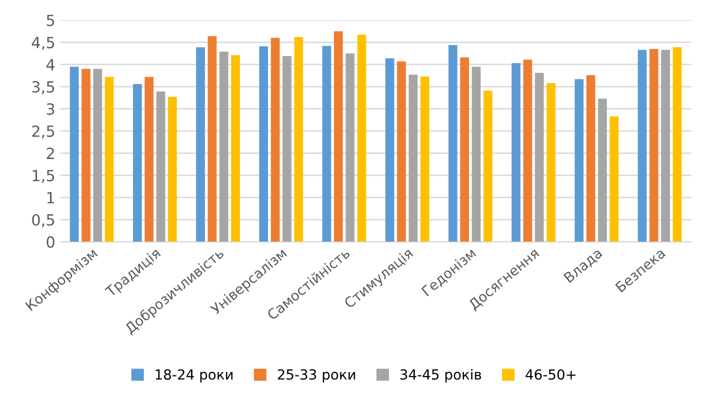 Image resolution: width=709 pixels, height=403 pixels. What do you see at coordinates (50, 20) in the screenshot?
I see `y-tick-label: 5` at bounding box center [50, 20].